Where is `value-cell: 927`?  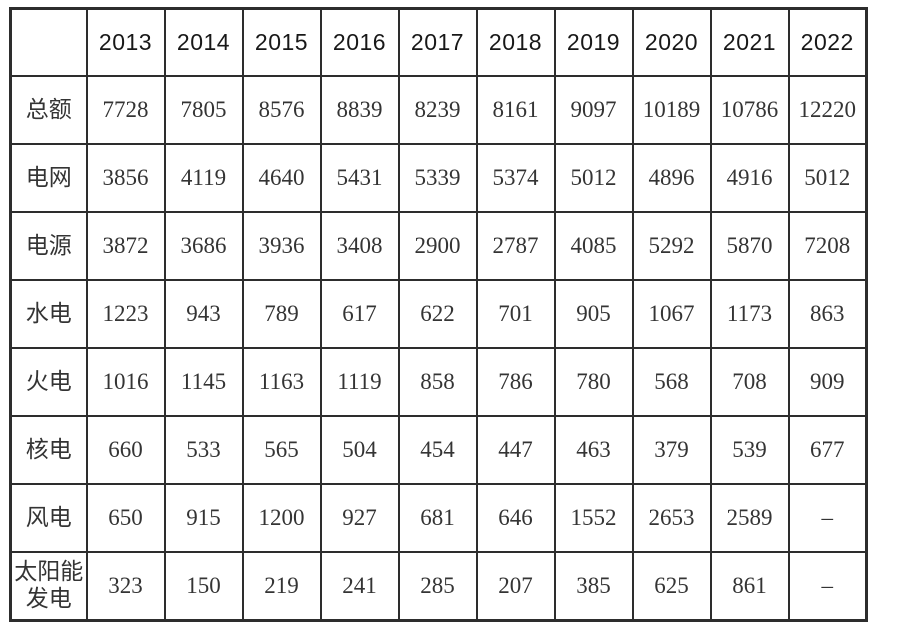 value-cell: 927 is located at coordinates (359, 518).